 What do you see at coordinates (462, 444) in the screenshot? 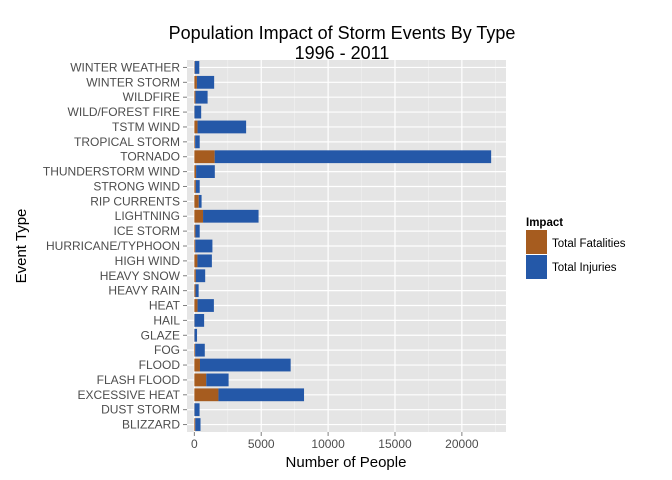
I see `x-tick-label: 20000` at bounding box center [462, 444].